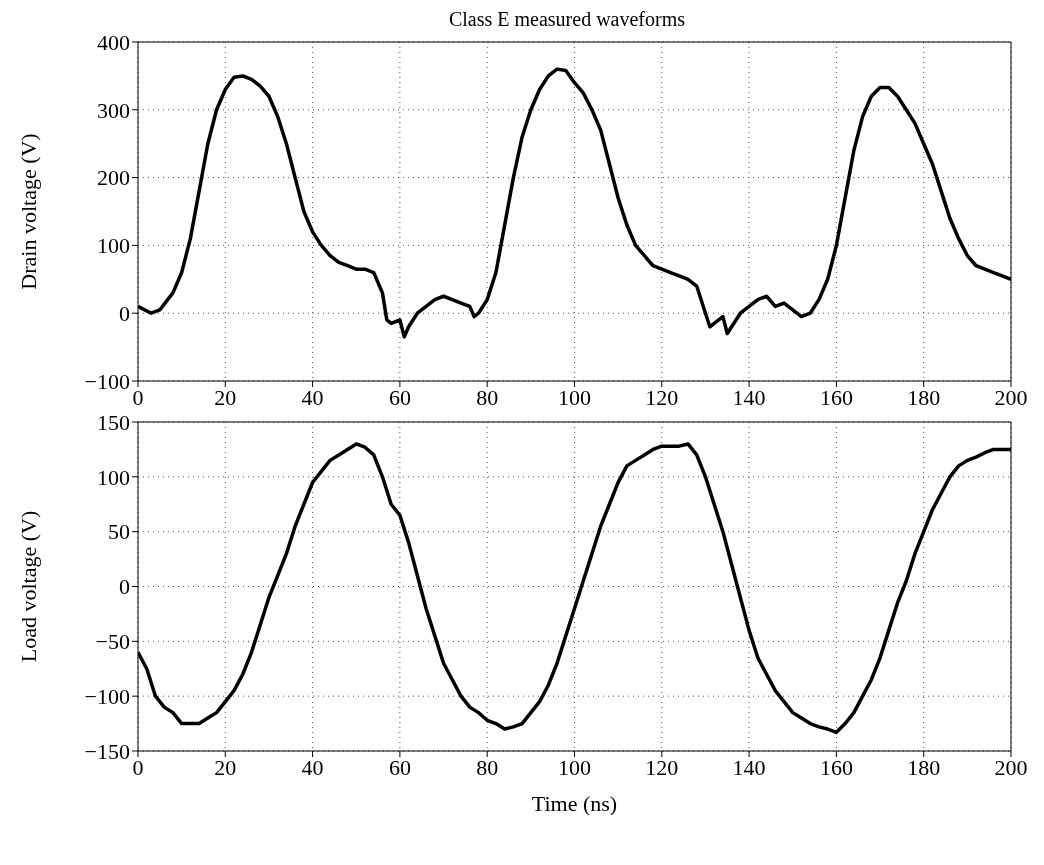 This screenshot has height=865, width=1044. What do you see at coordinates (112, 642) in the screenshot?
I see `y-tick-label: −50` at bounding box center [112, 642].